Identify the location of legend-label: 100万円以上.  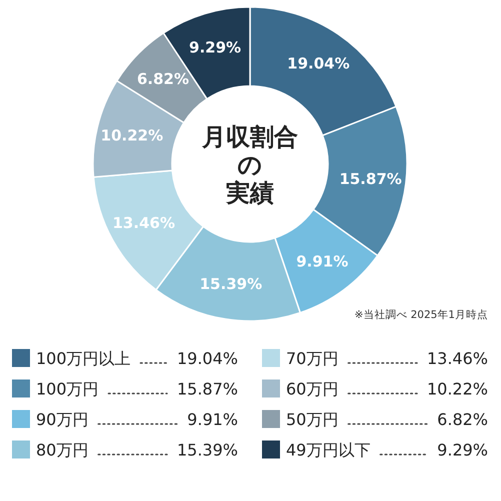
(83, 358).